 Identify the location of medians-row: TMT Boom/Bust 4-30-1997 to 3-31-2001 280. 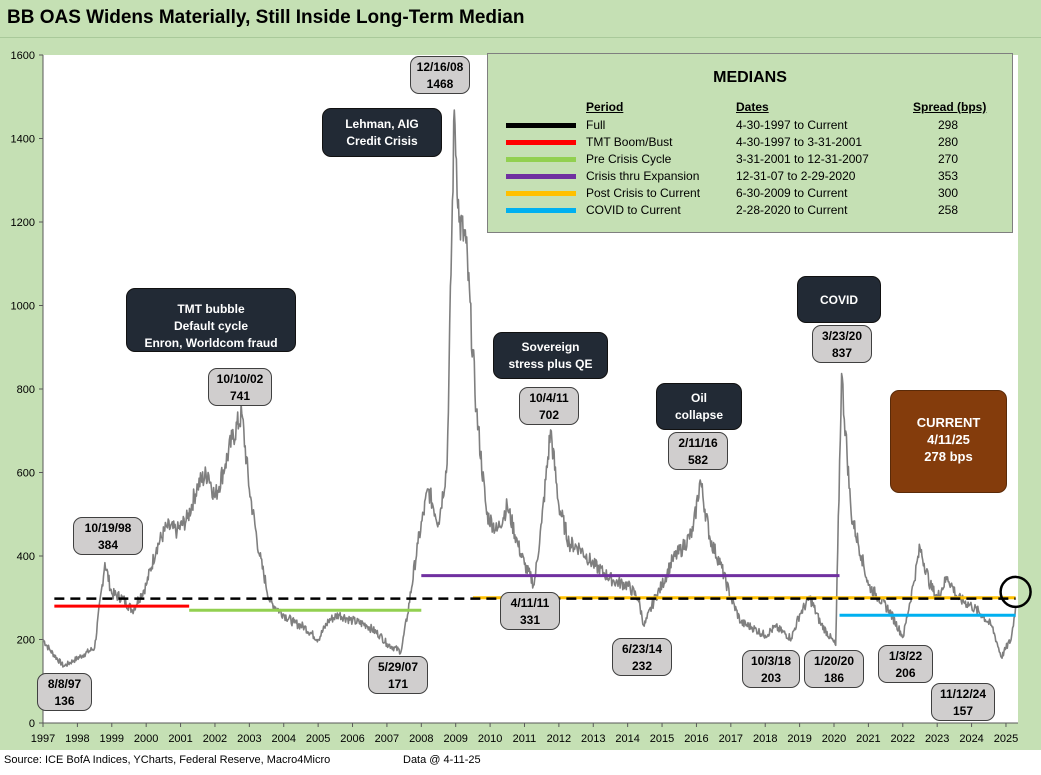
(750, 143).